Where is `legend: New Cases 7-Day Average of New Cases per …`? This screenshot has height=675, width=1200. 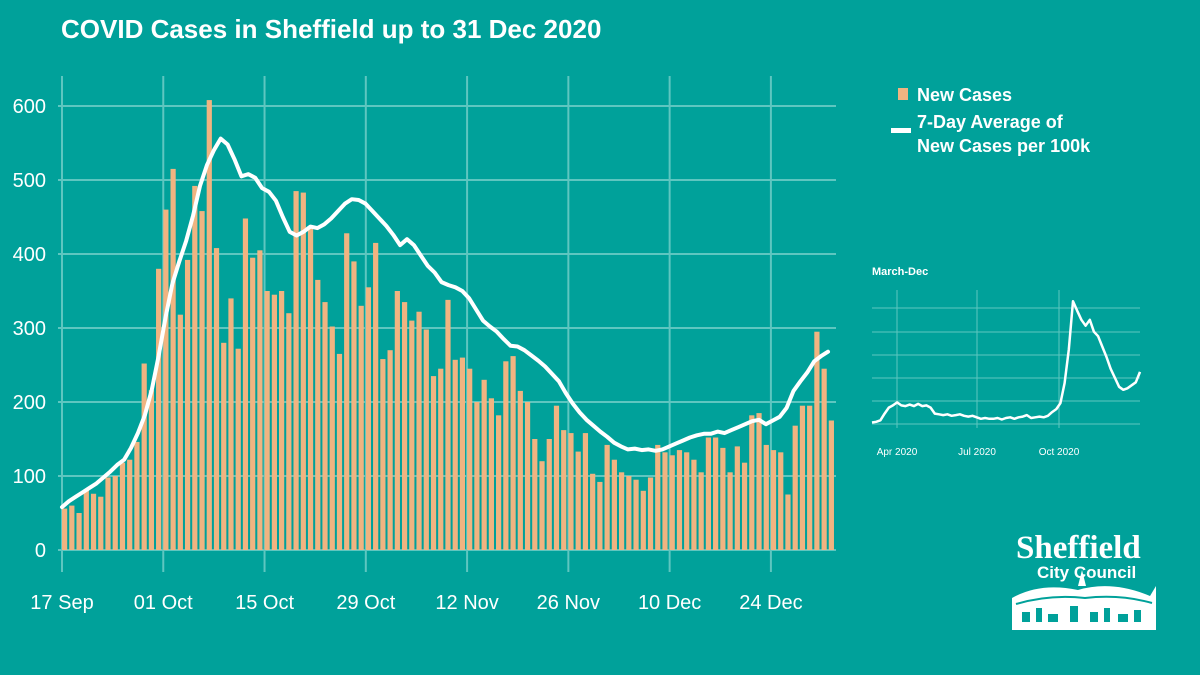
legend: New Cases 7-Day Average of New Cases per … is located at coordinates (991, 120).